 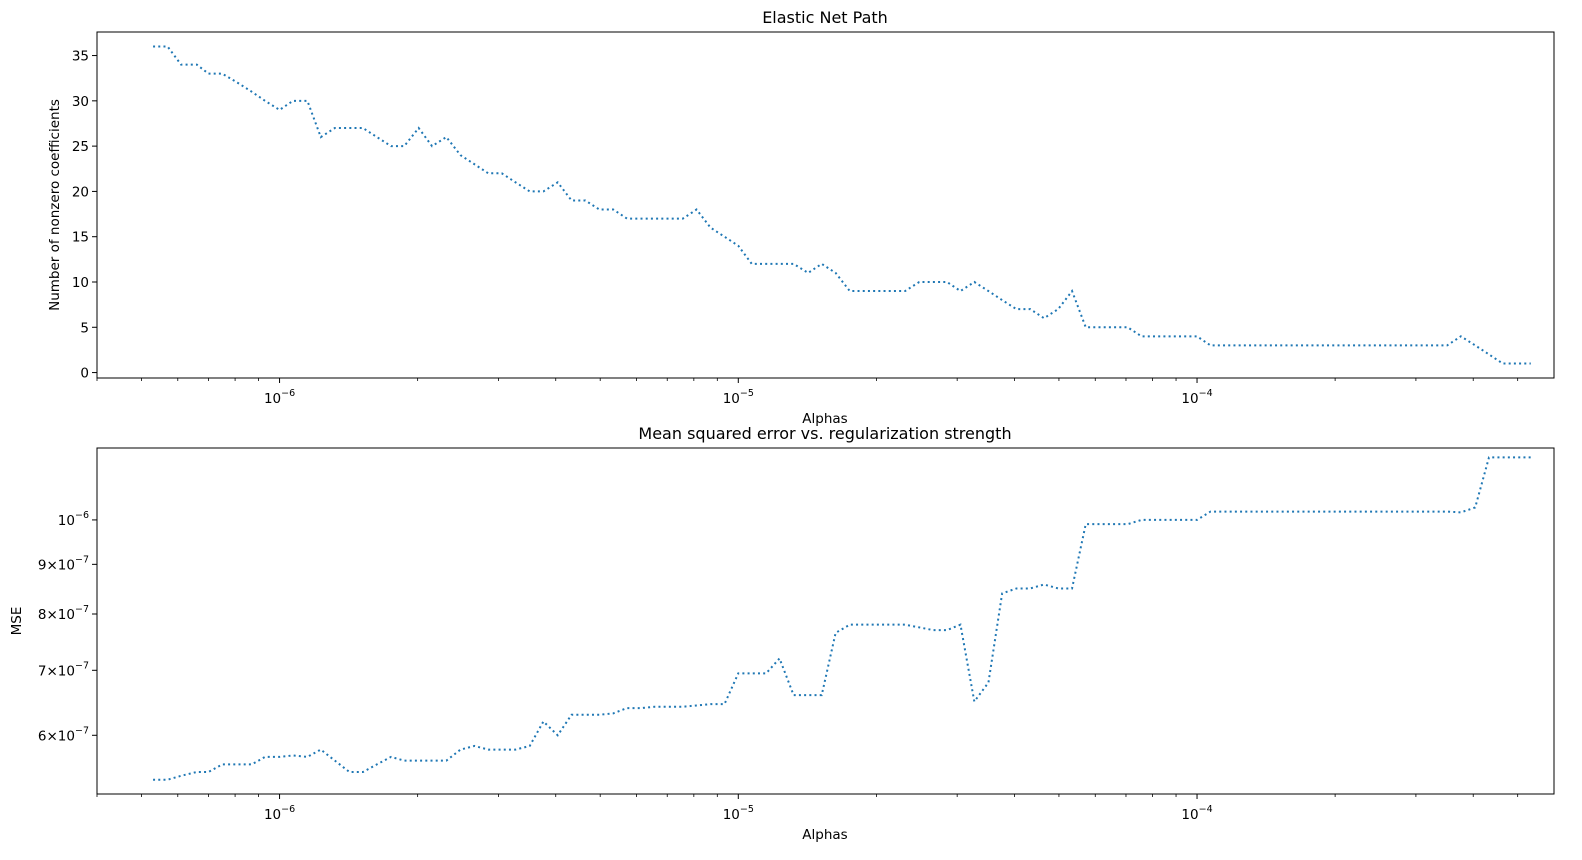 I want to click on y-tick-label: 5, so click(x=84, y=328).